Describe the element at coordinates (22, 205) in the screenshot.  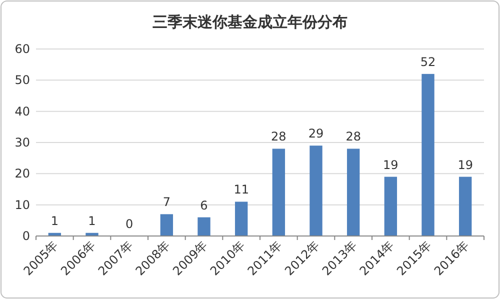
I see `y-tick-label: 10` at that location.